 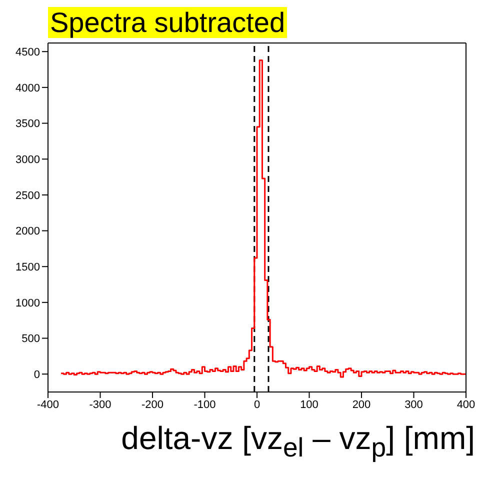 What do you see at coordinates (28, 267) in the screenshot?
I see `y-tick-label: 1500` at bounding box center [28, 267].